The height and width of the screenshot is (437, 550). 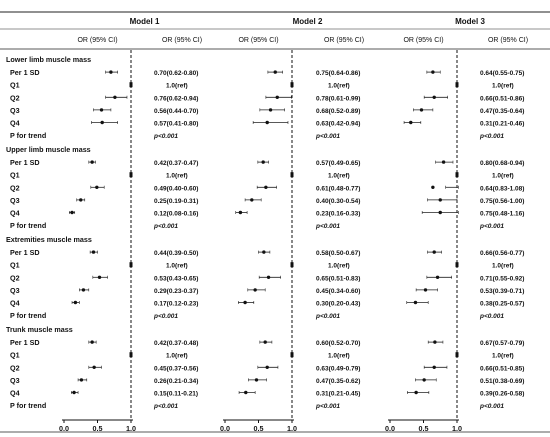 I want to click on column-header-text: OR (95% CI), so click(x=508, y=40).